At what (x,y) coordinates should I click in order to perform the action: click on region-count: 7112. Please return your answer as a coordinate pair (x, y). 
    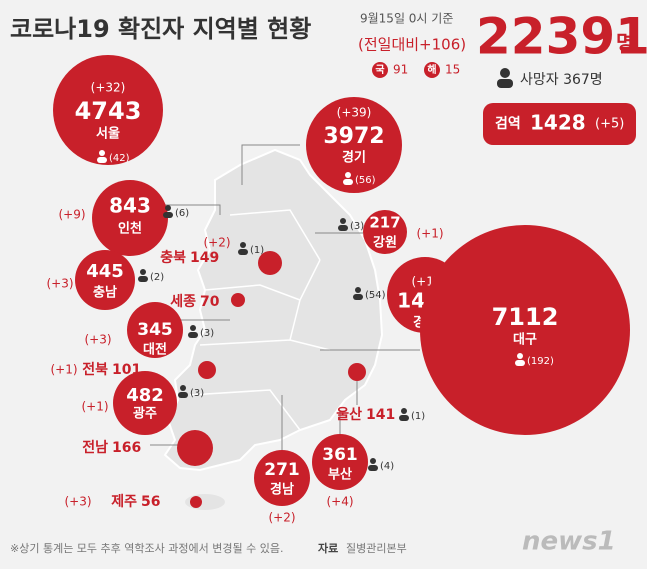
    Looking at the image, I should click on (525, 317).